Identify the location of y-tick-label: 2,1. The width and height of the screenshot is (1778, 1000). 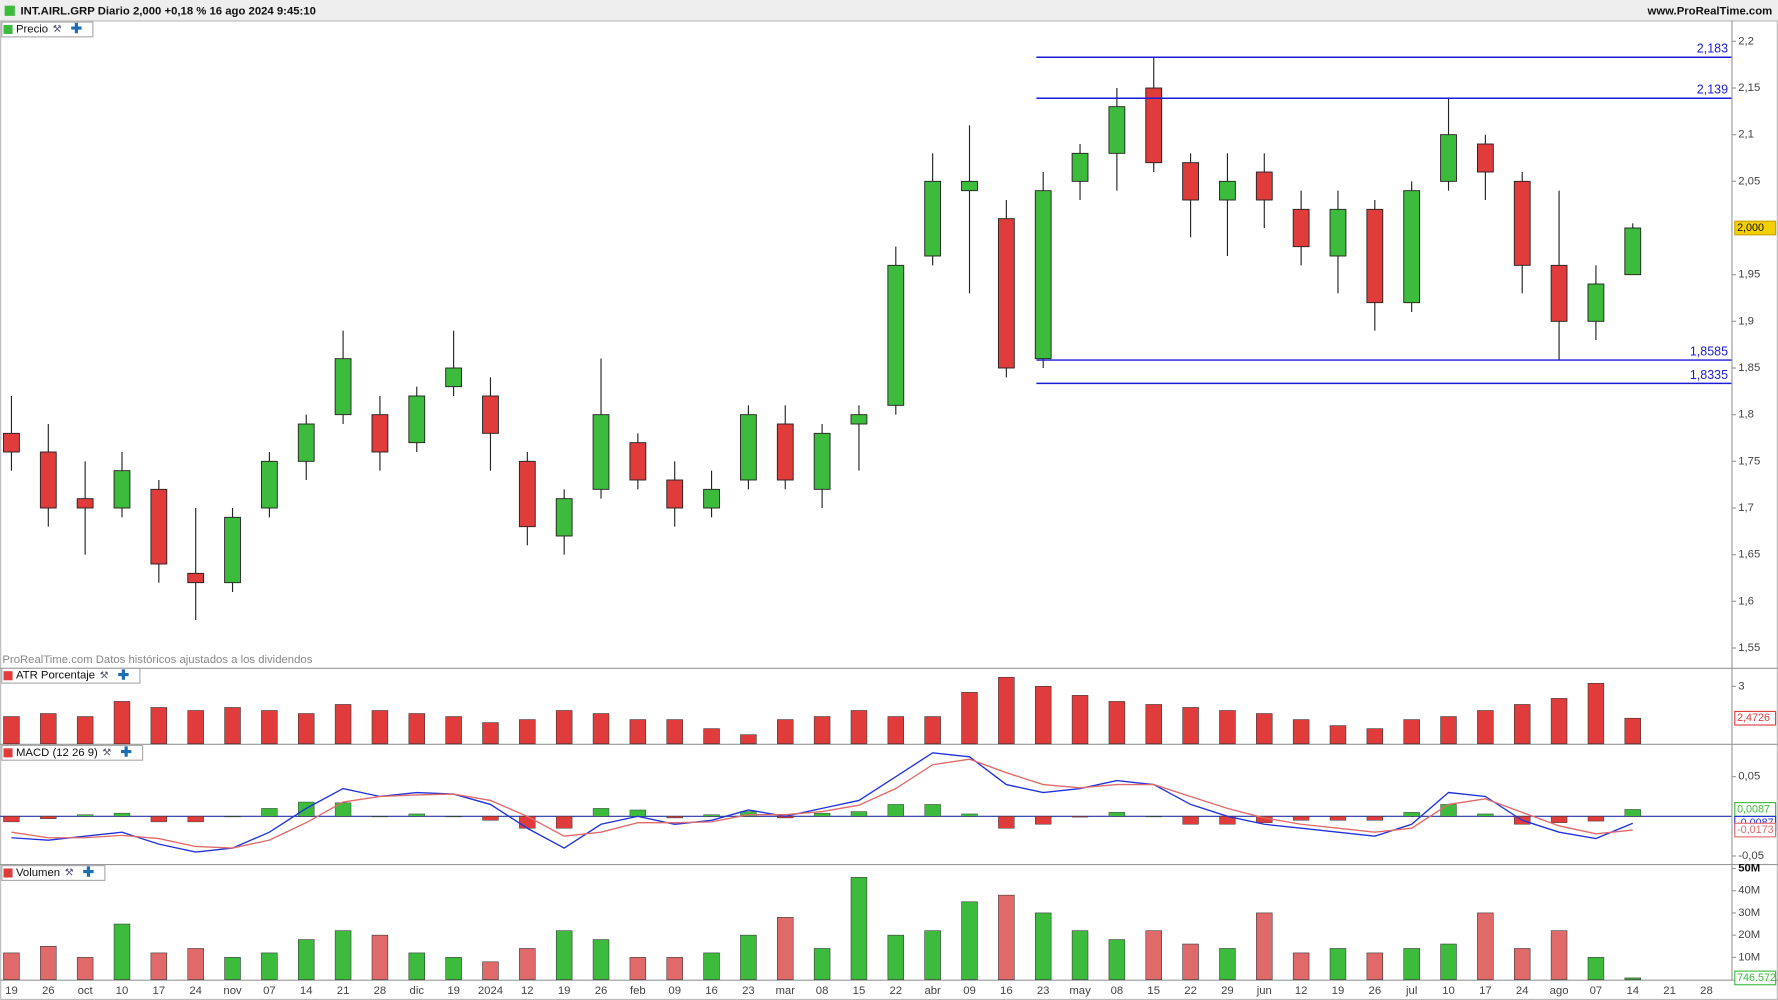
(1746, 135).